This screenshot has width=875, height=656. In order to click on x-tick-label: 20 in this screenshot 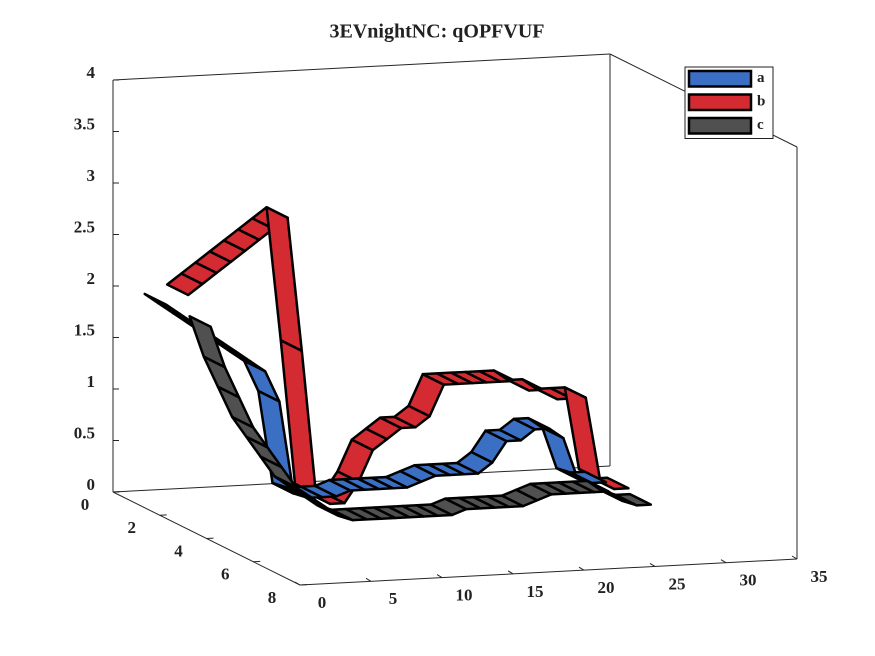, I will do `click(606, 587)`.